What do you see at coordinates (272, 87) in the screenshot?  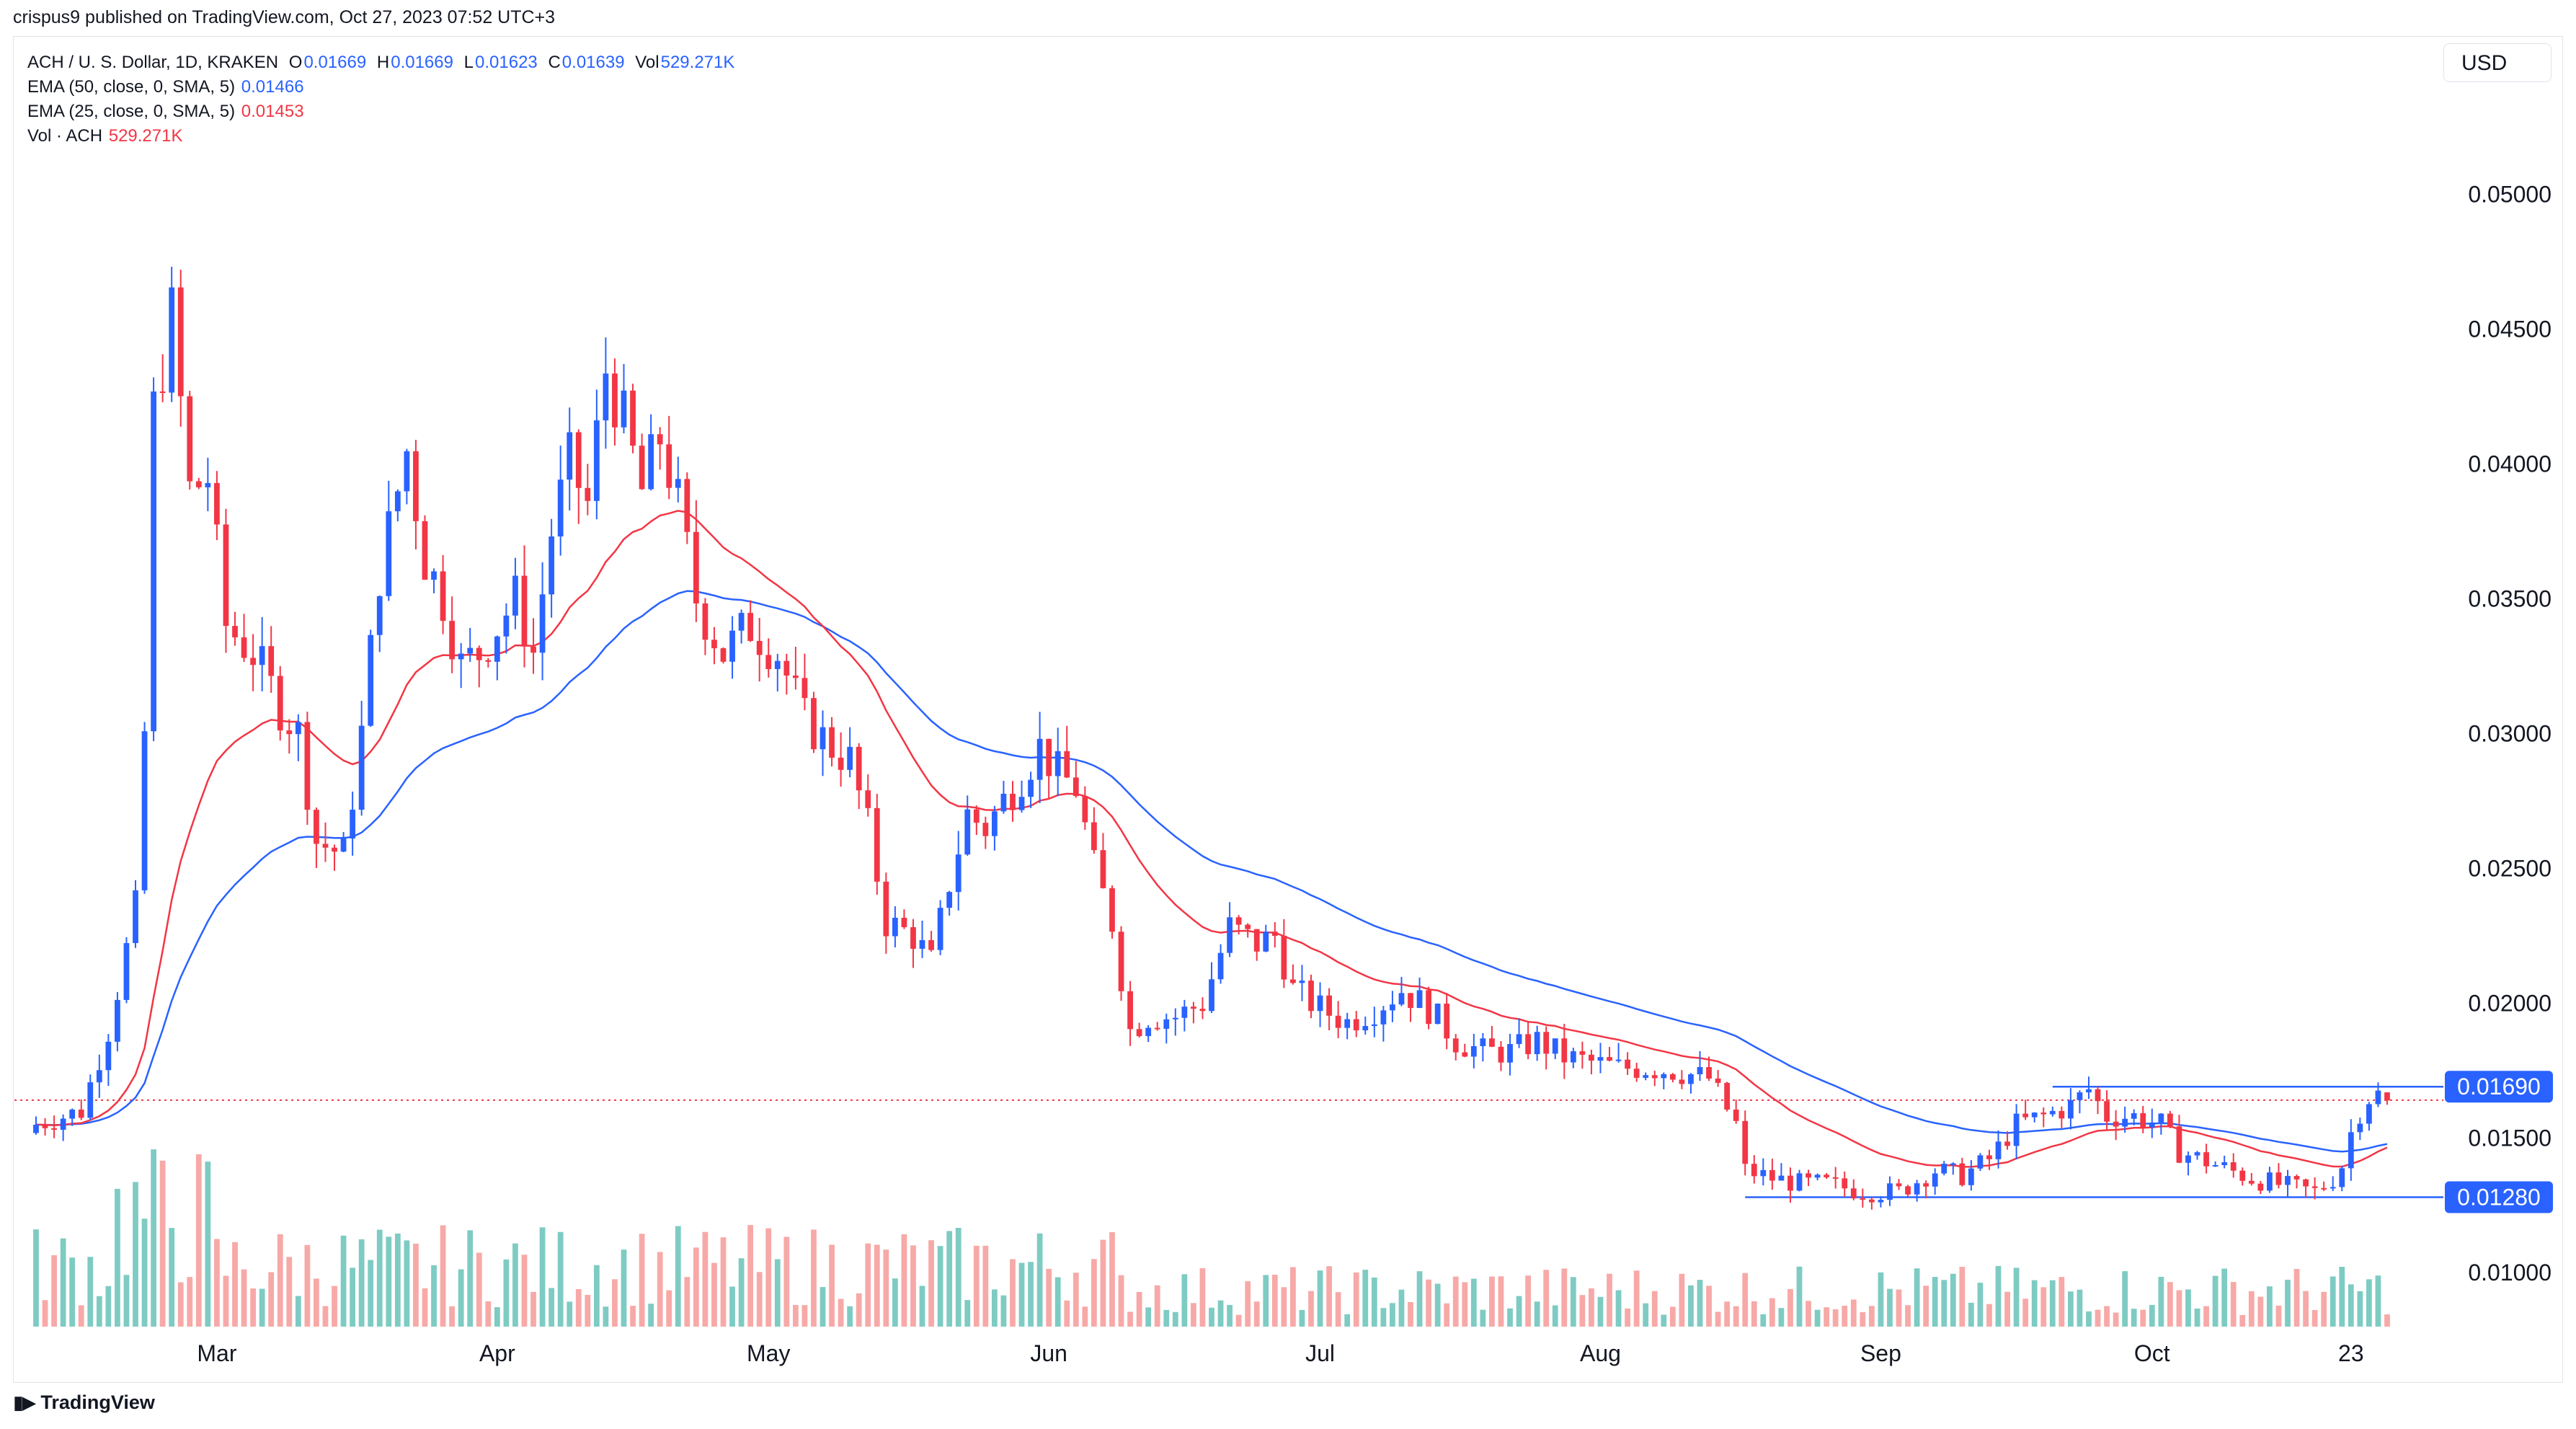 I see `legend-ema50-value: 0.01466` at bounding box center [272, 87].